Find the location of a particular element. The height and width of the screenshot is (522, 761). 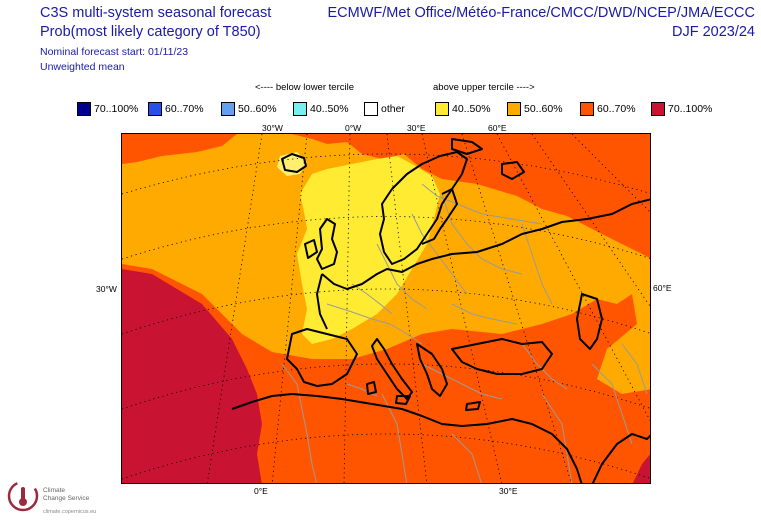

season-title: DJF 2023/24 is located at coordinates (713, 32).